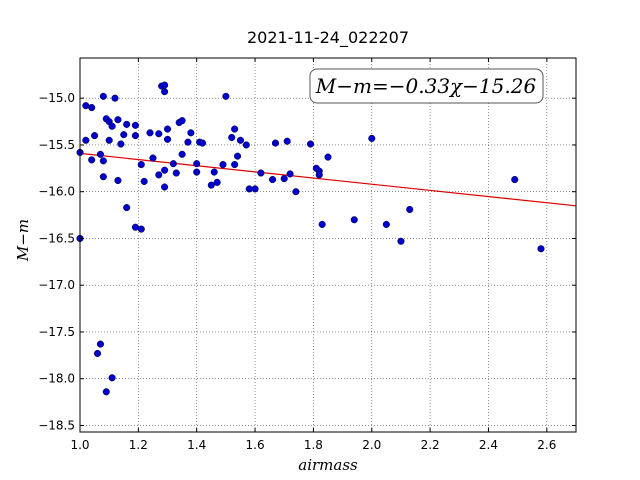  What do you see at coordinates (56, 238) in the screenshot?
I see `y-tick-label: −16.5` at bounding box center [56, 238].